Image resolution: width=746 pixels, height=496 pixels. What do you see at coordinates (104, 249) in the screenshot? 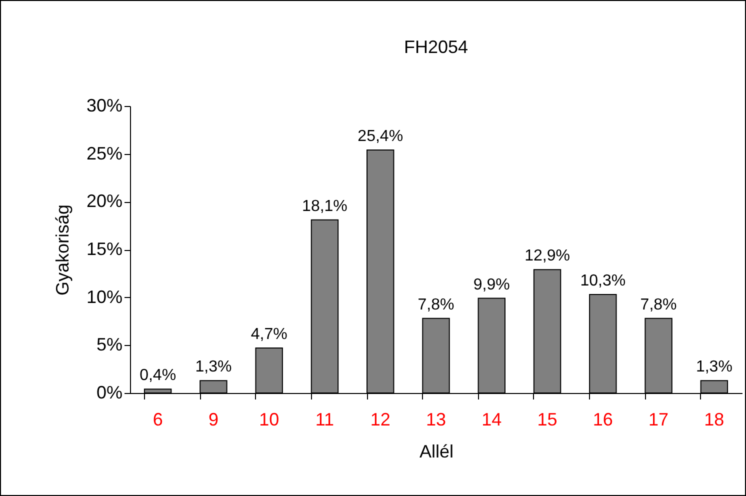
I see `y-tick-label: 15%` at bounding box center [104, 249].